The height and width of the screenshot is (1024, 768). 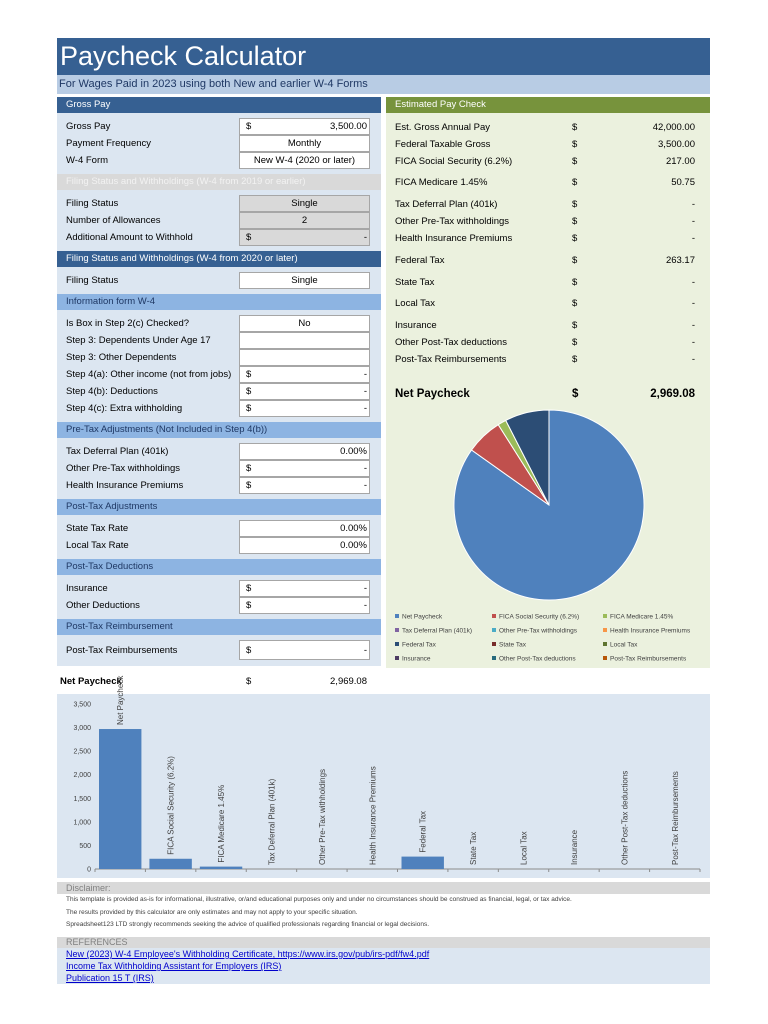 I want to click on page-title: Paycheck Calculator, so click(x=183, y=56).